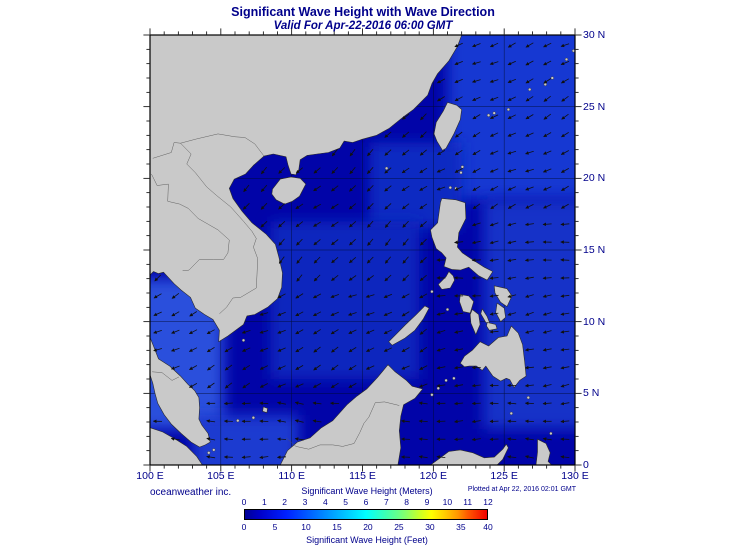  I want to click on lat-tick-label: 0, so click(586, 465).